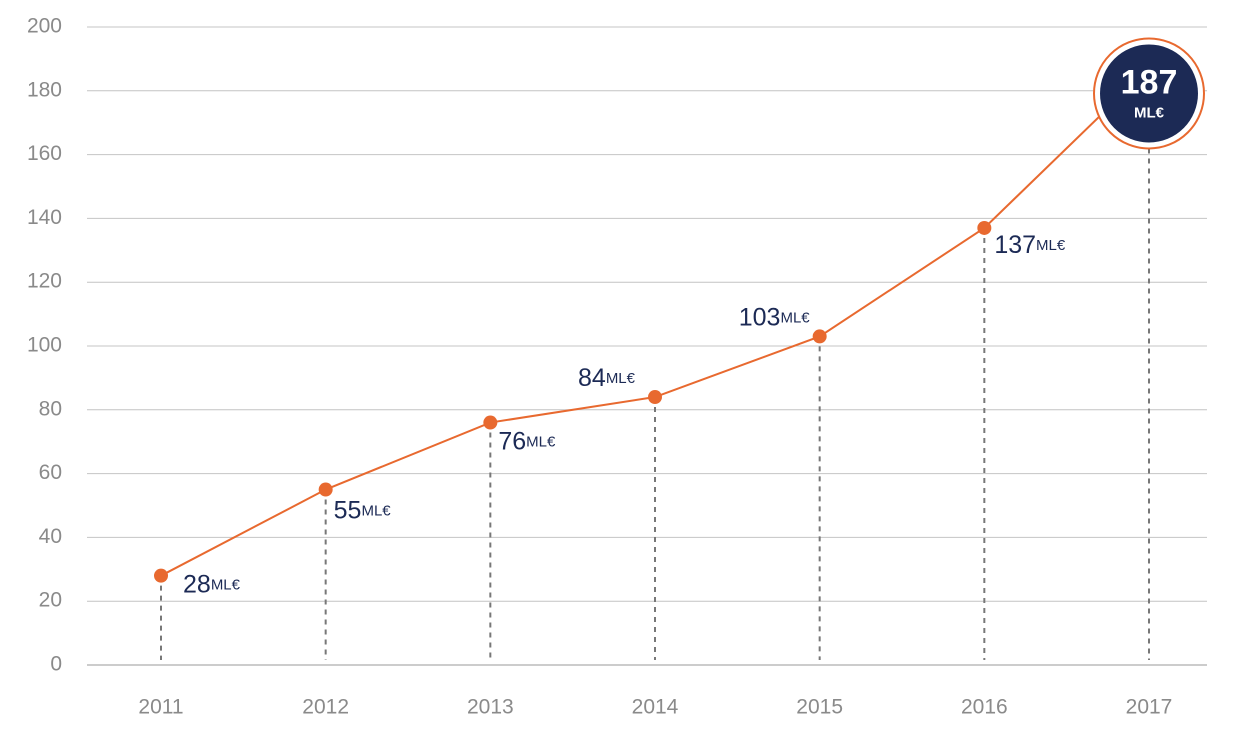  Describe the element at coordinates (44, 217) in the screenshot. I see `y-tick-label: 140` at that location.